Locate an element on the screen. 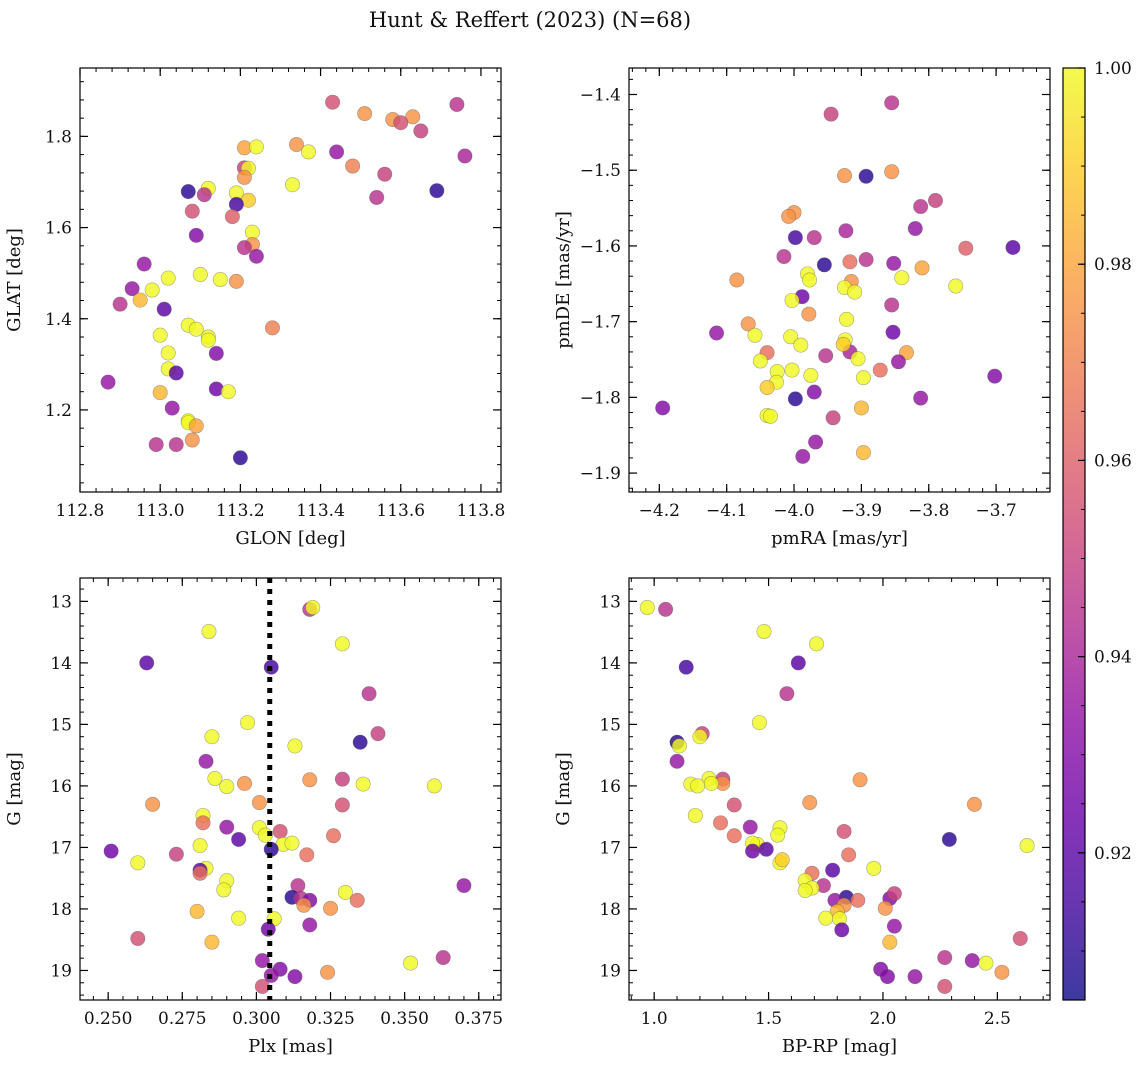 The width and height of the screenshot is (1148, 1068). y-tick-label: 13 is located at coordinates (610, 602).